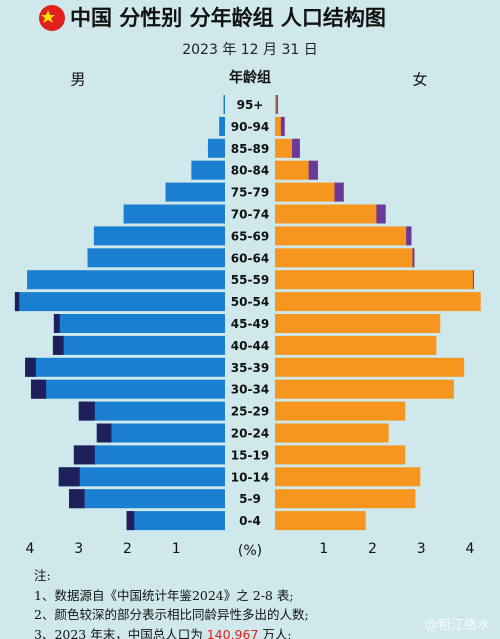  Describe the element at coordinates (250, 258) in the screenshot. I see `category-label: 60-64` at that location.